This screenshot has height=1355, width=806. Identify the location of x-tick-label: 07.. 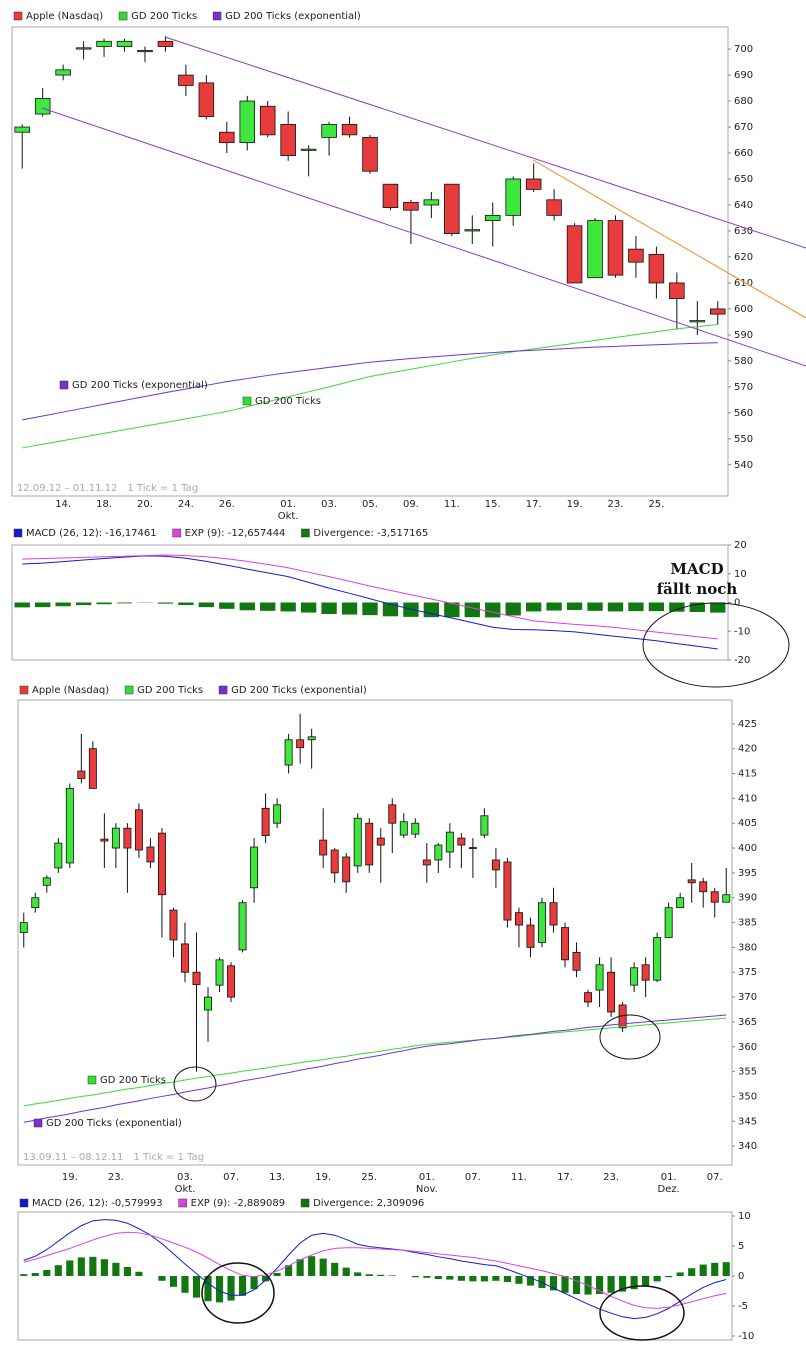
(231, 1177).